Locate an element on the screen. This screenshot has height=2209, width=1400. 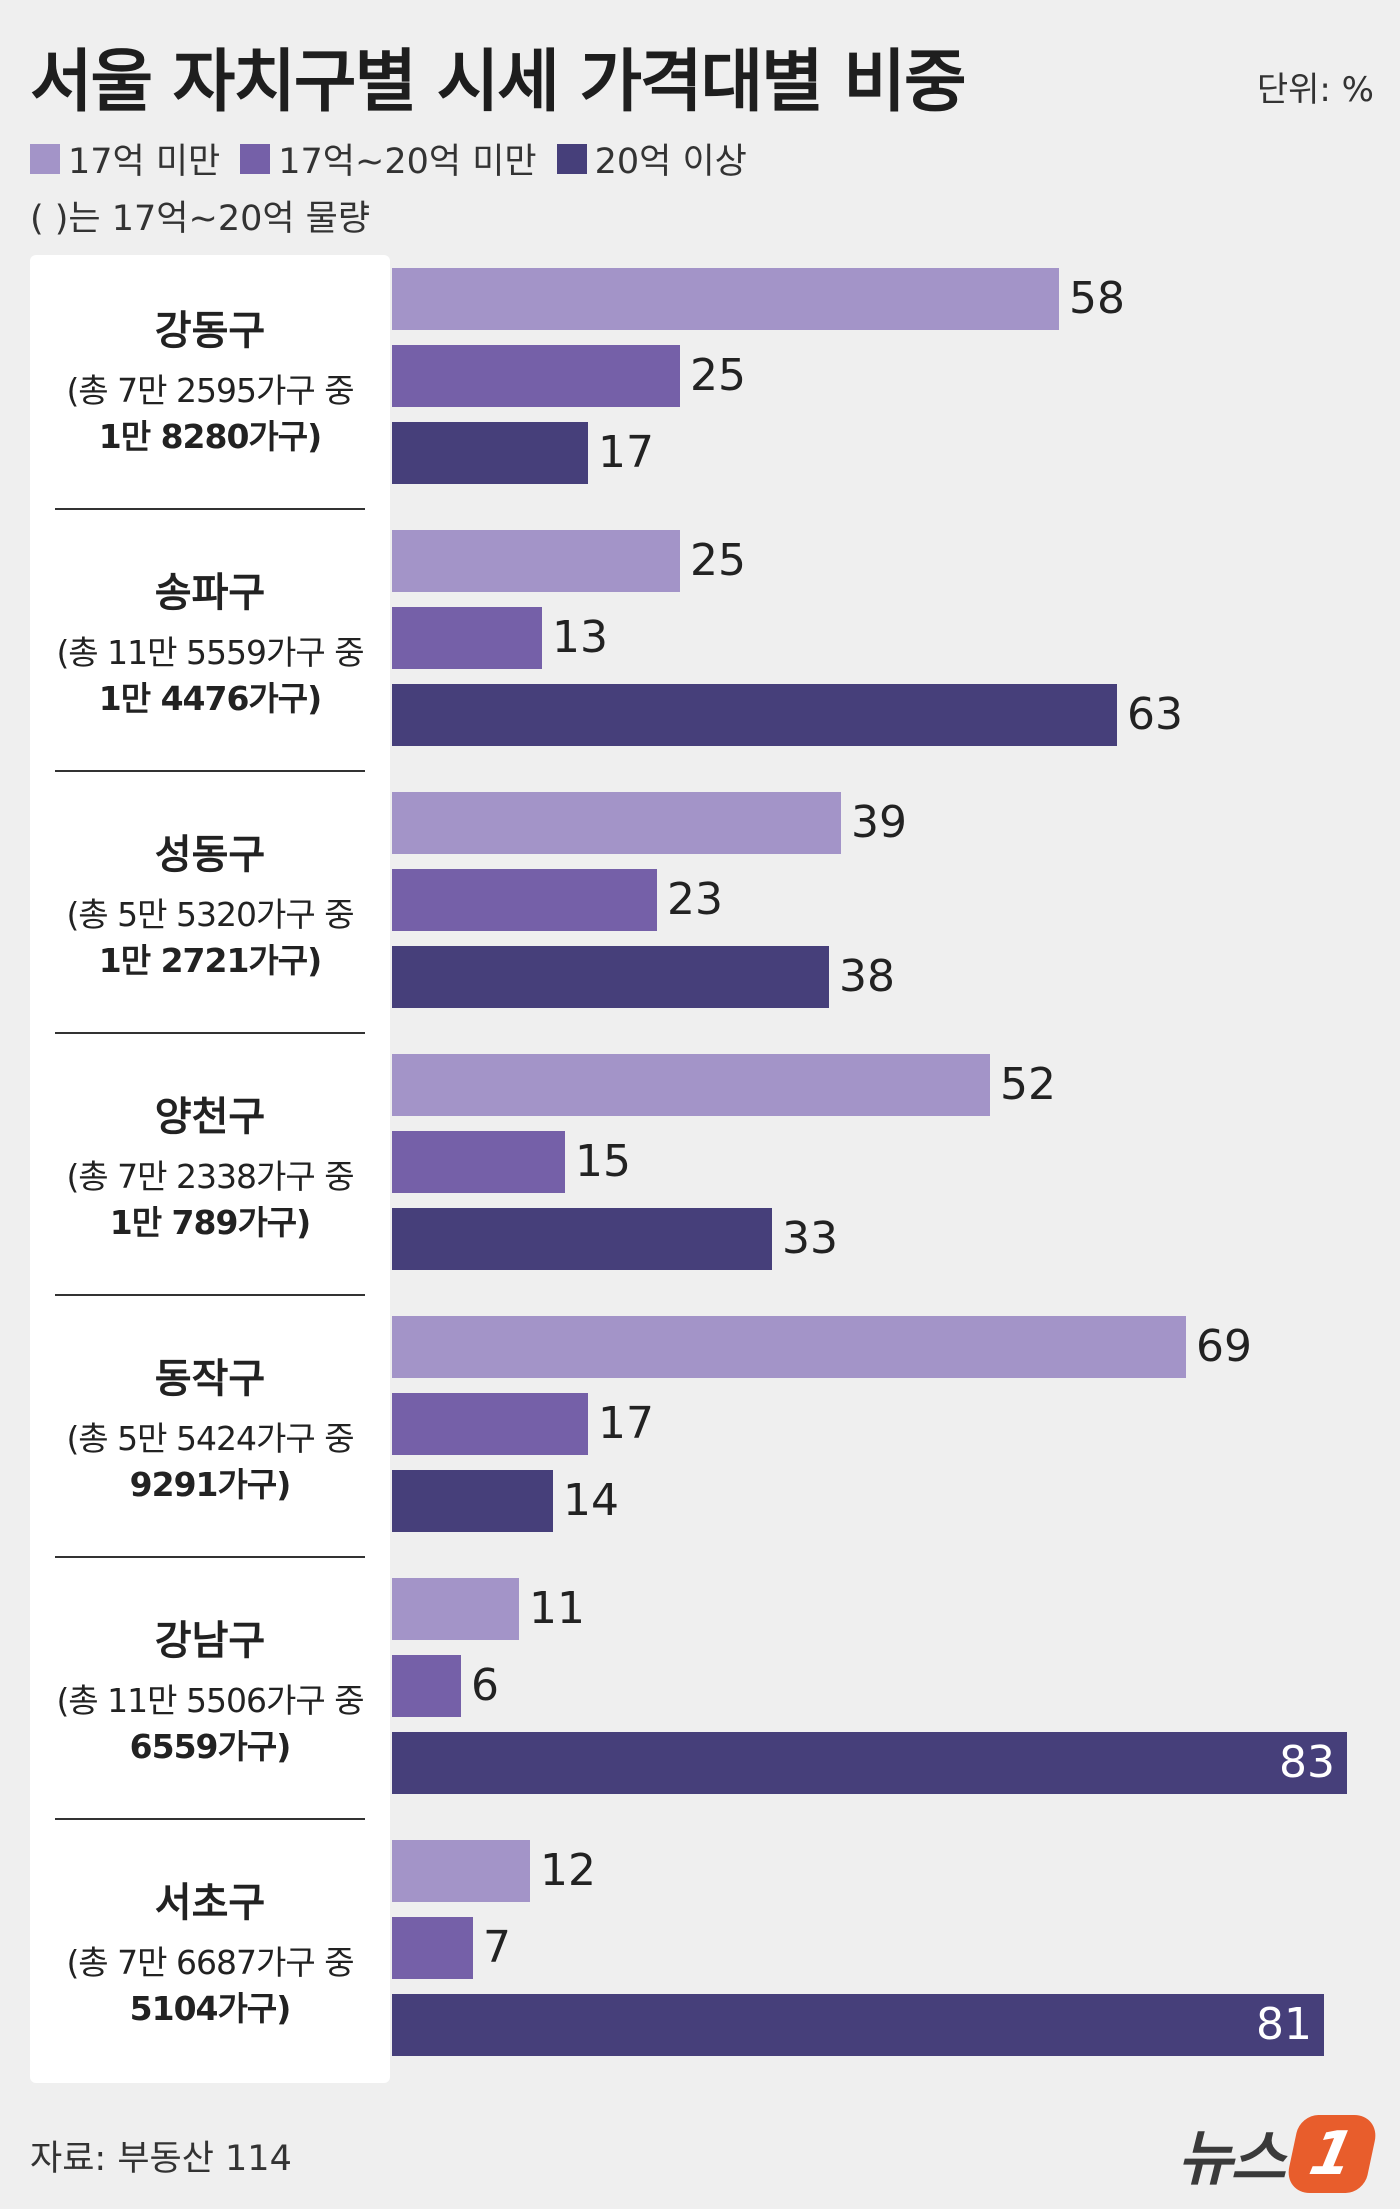
unit-label: 단위: % is located at coordinates (1315, 90).